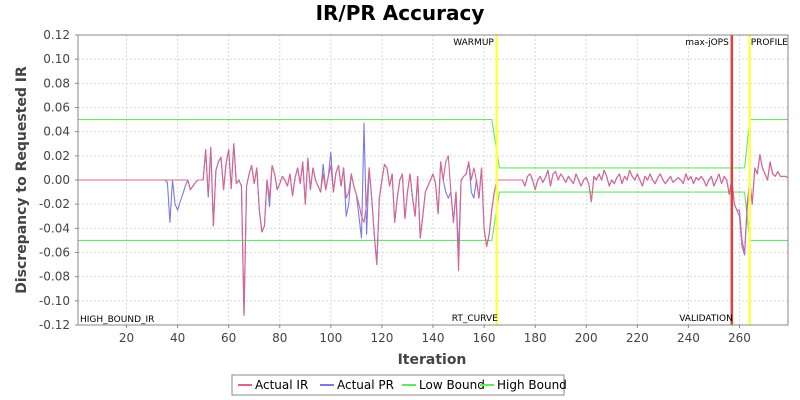 This screenshot has height=400, width=800. Describe the element at coordinates (56, 180) in the screenshot. I see `y-tick-label: 0.00` at that location.